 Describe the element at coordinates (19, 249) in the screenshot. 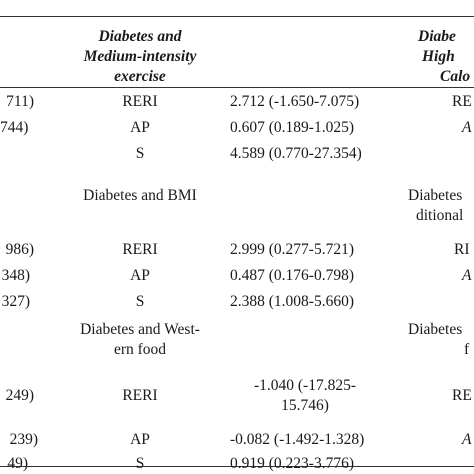

I see `cell-left-partial: 986)` at that location.